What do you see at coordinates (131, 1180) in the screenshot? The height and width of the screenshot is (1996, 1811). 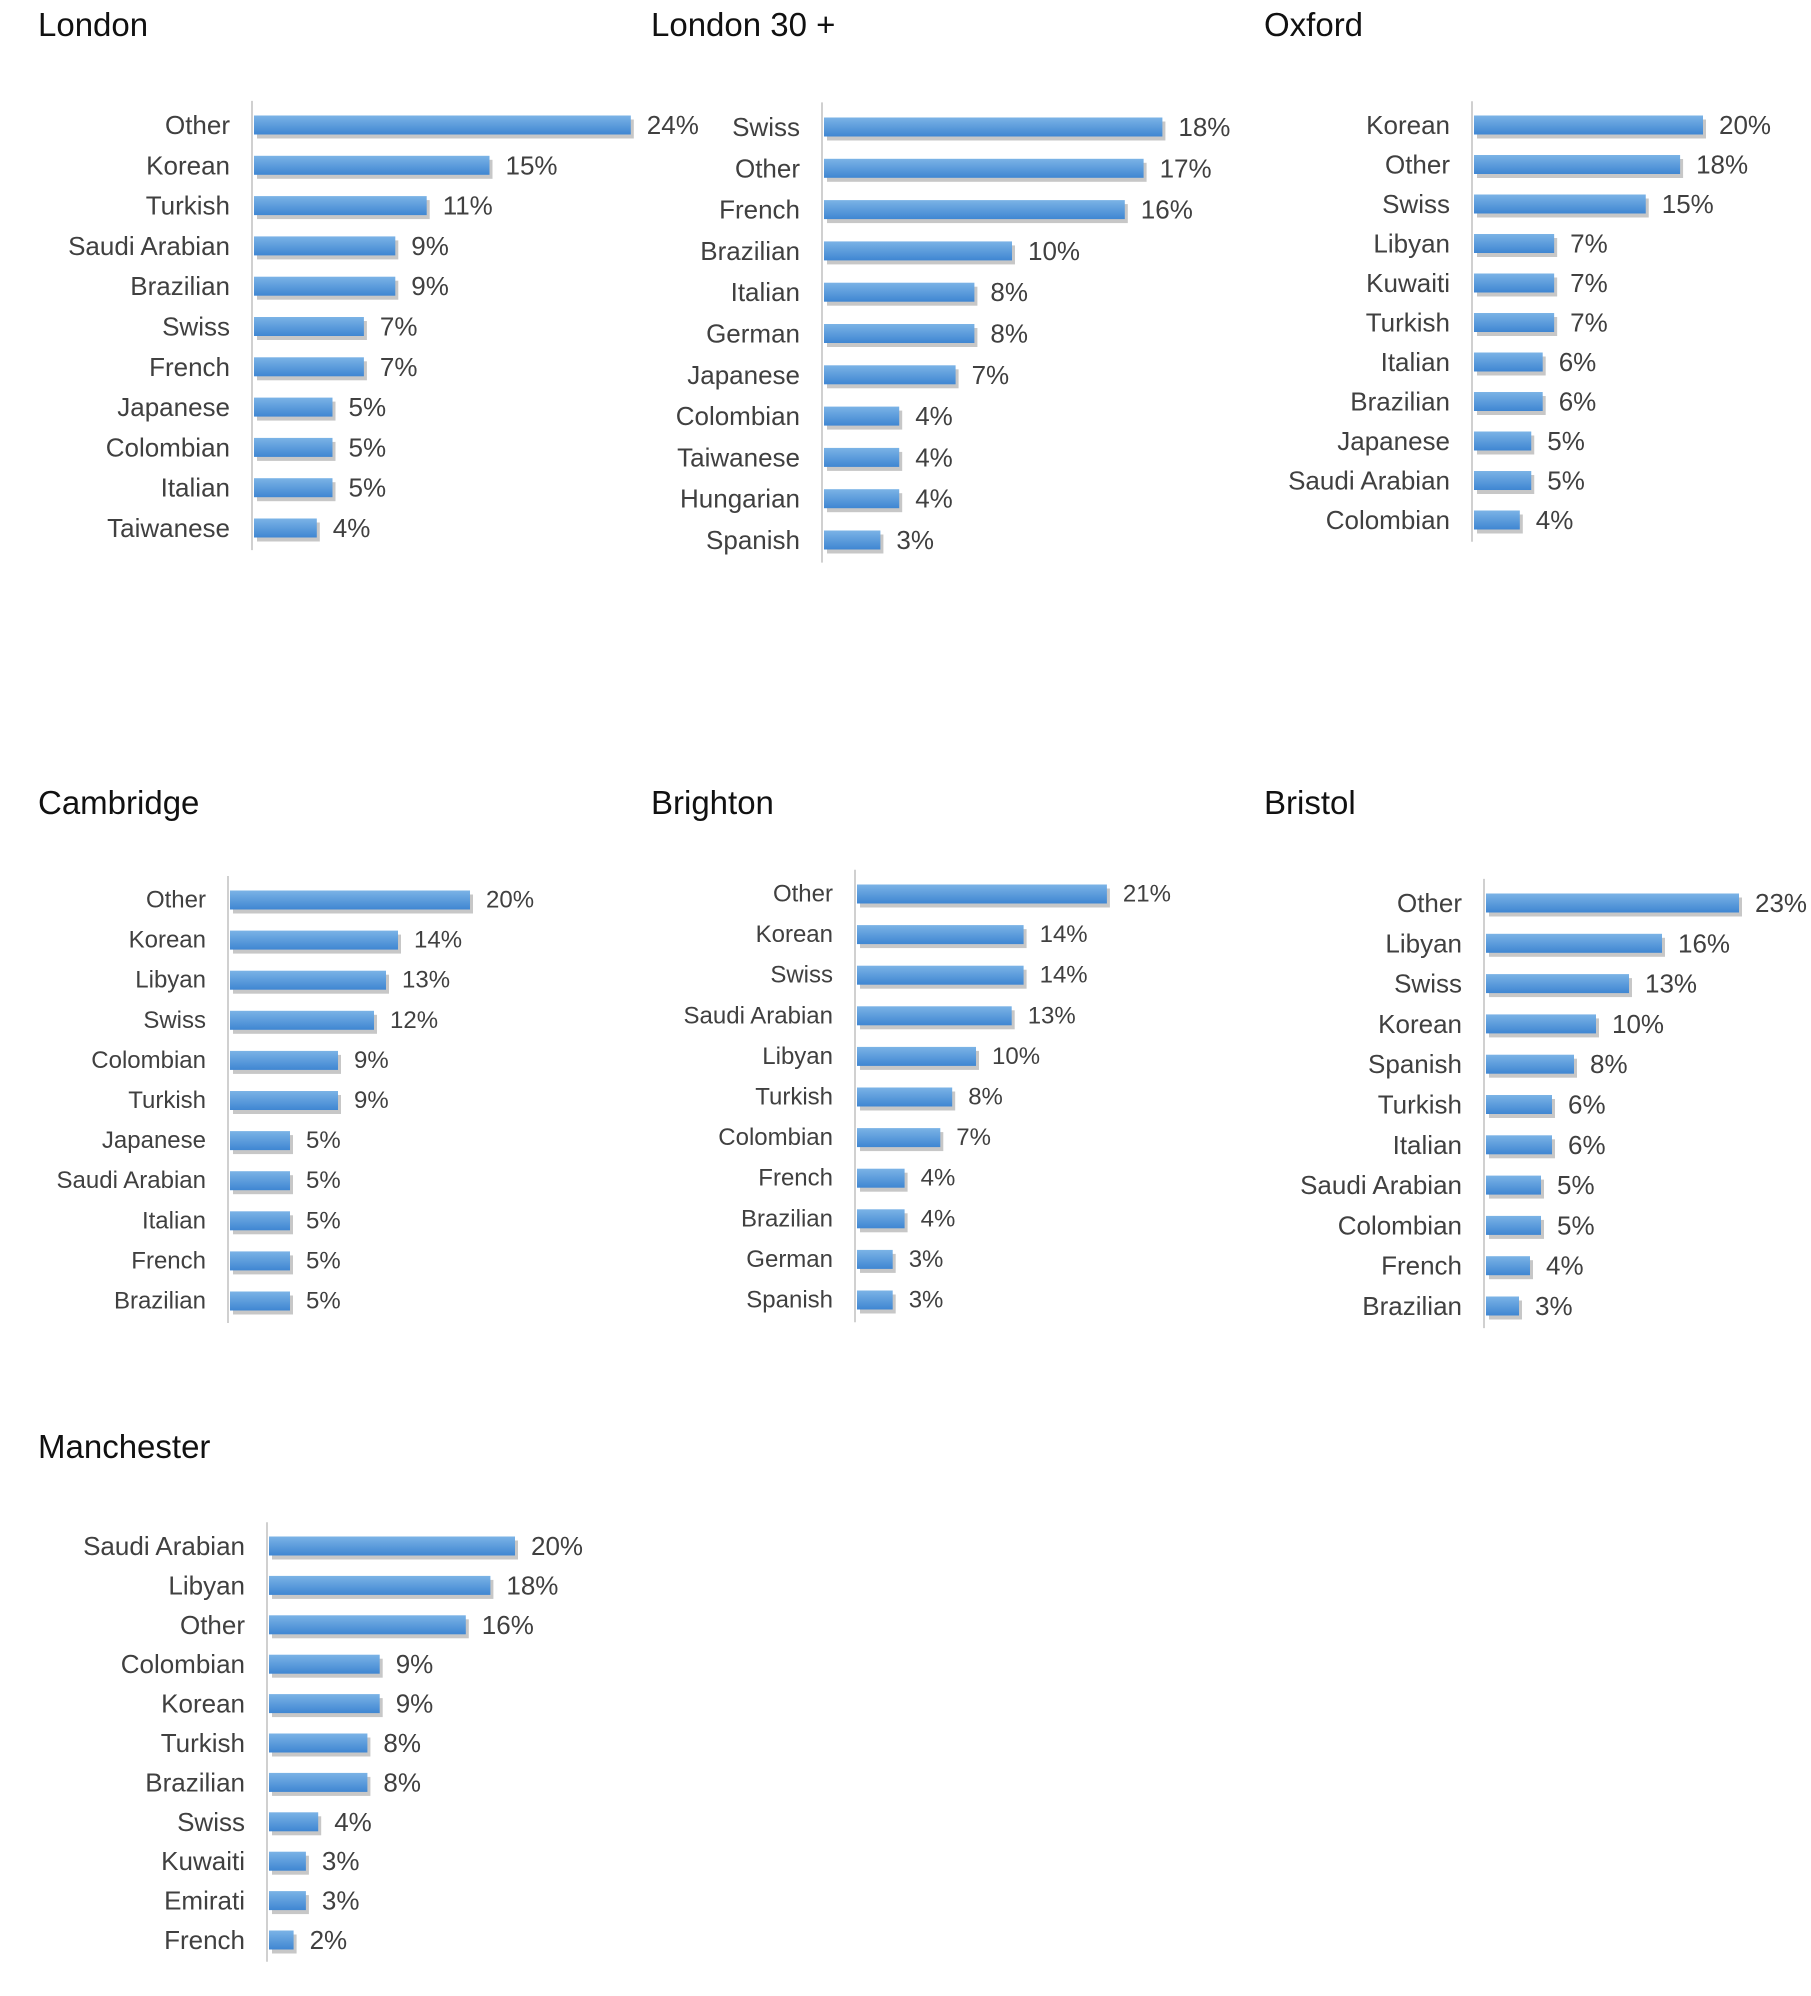 I see `category-label: Saudi Arabian` at bounding box center [131, 1180].